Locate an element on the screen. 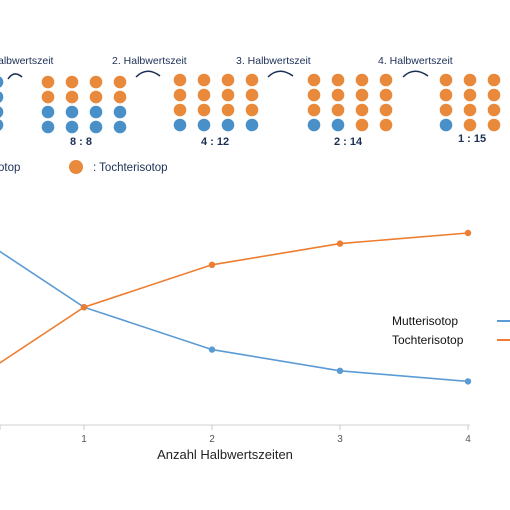 The width and height of the screenshot is (510, 510). atom-legend: otop : Tochterisotop is located at coordinates (84, 167).